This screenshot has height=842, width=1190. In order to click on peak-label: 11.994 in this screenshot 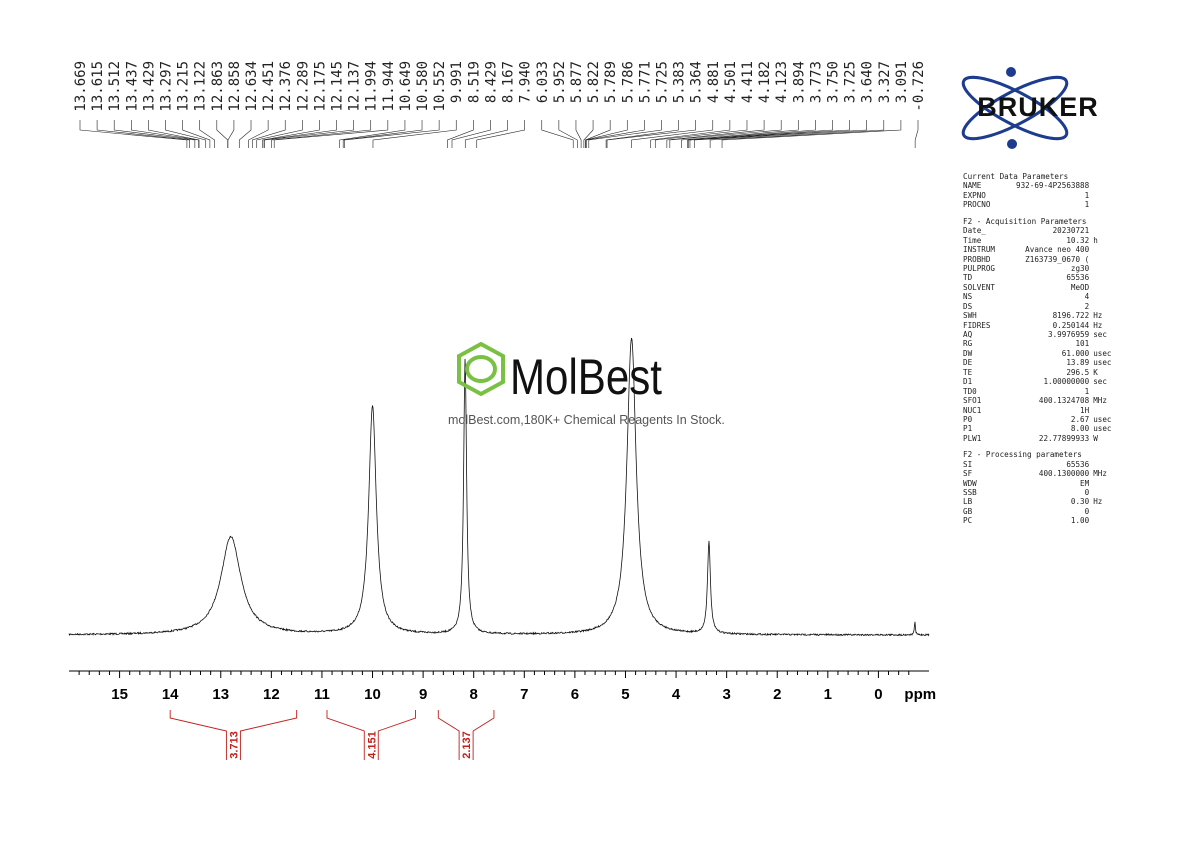, I will do `click(372, 86)`.